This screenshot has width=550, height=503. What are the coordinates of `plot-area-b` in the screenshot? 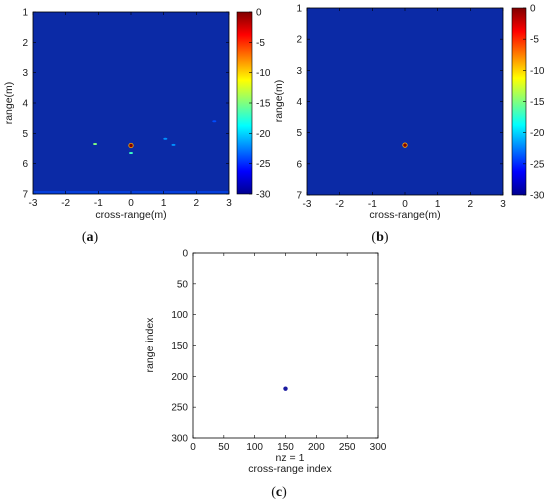 It's located at (405, 101).